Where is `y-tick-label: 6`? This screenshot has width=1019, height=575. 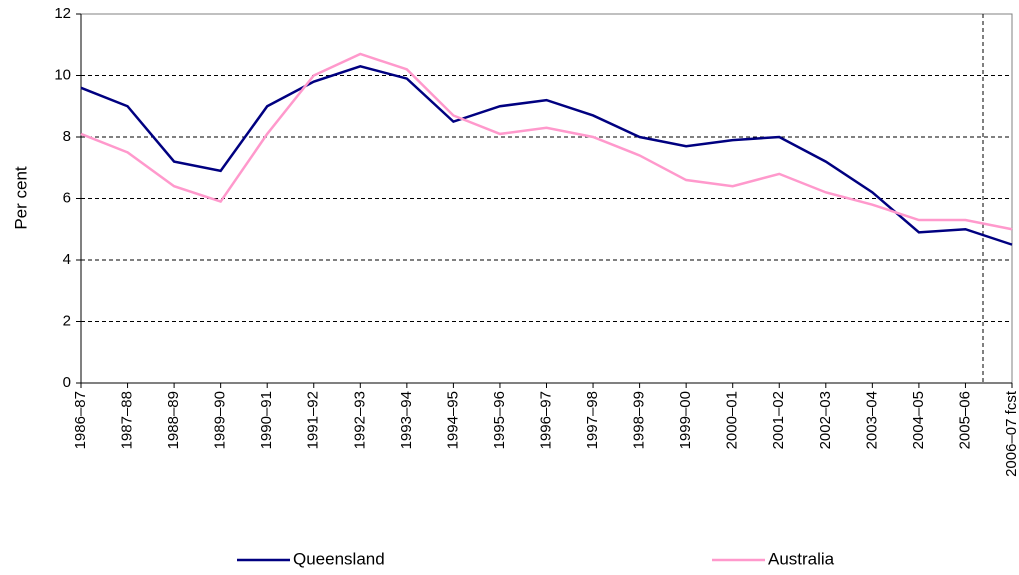 y-tick-label: 6 is located at coordinates (67, 197).